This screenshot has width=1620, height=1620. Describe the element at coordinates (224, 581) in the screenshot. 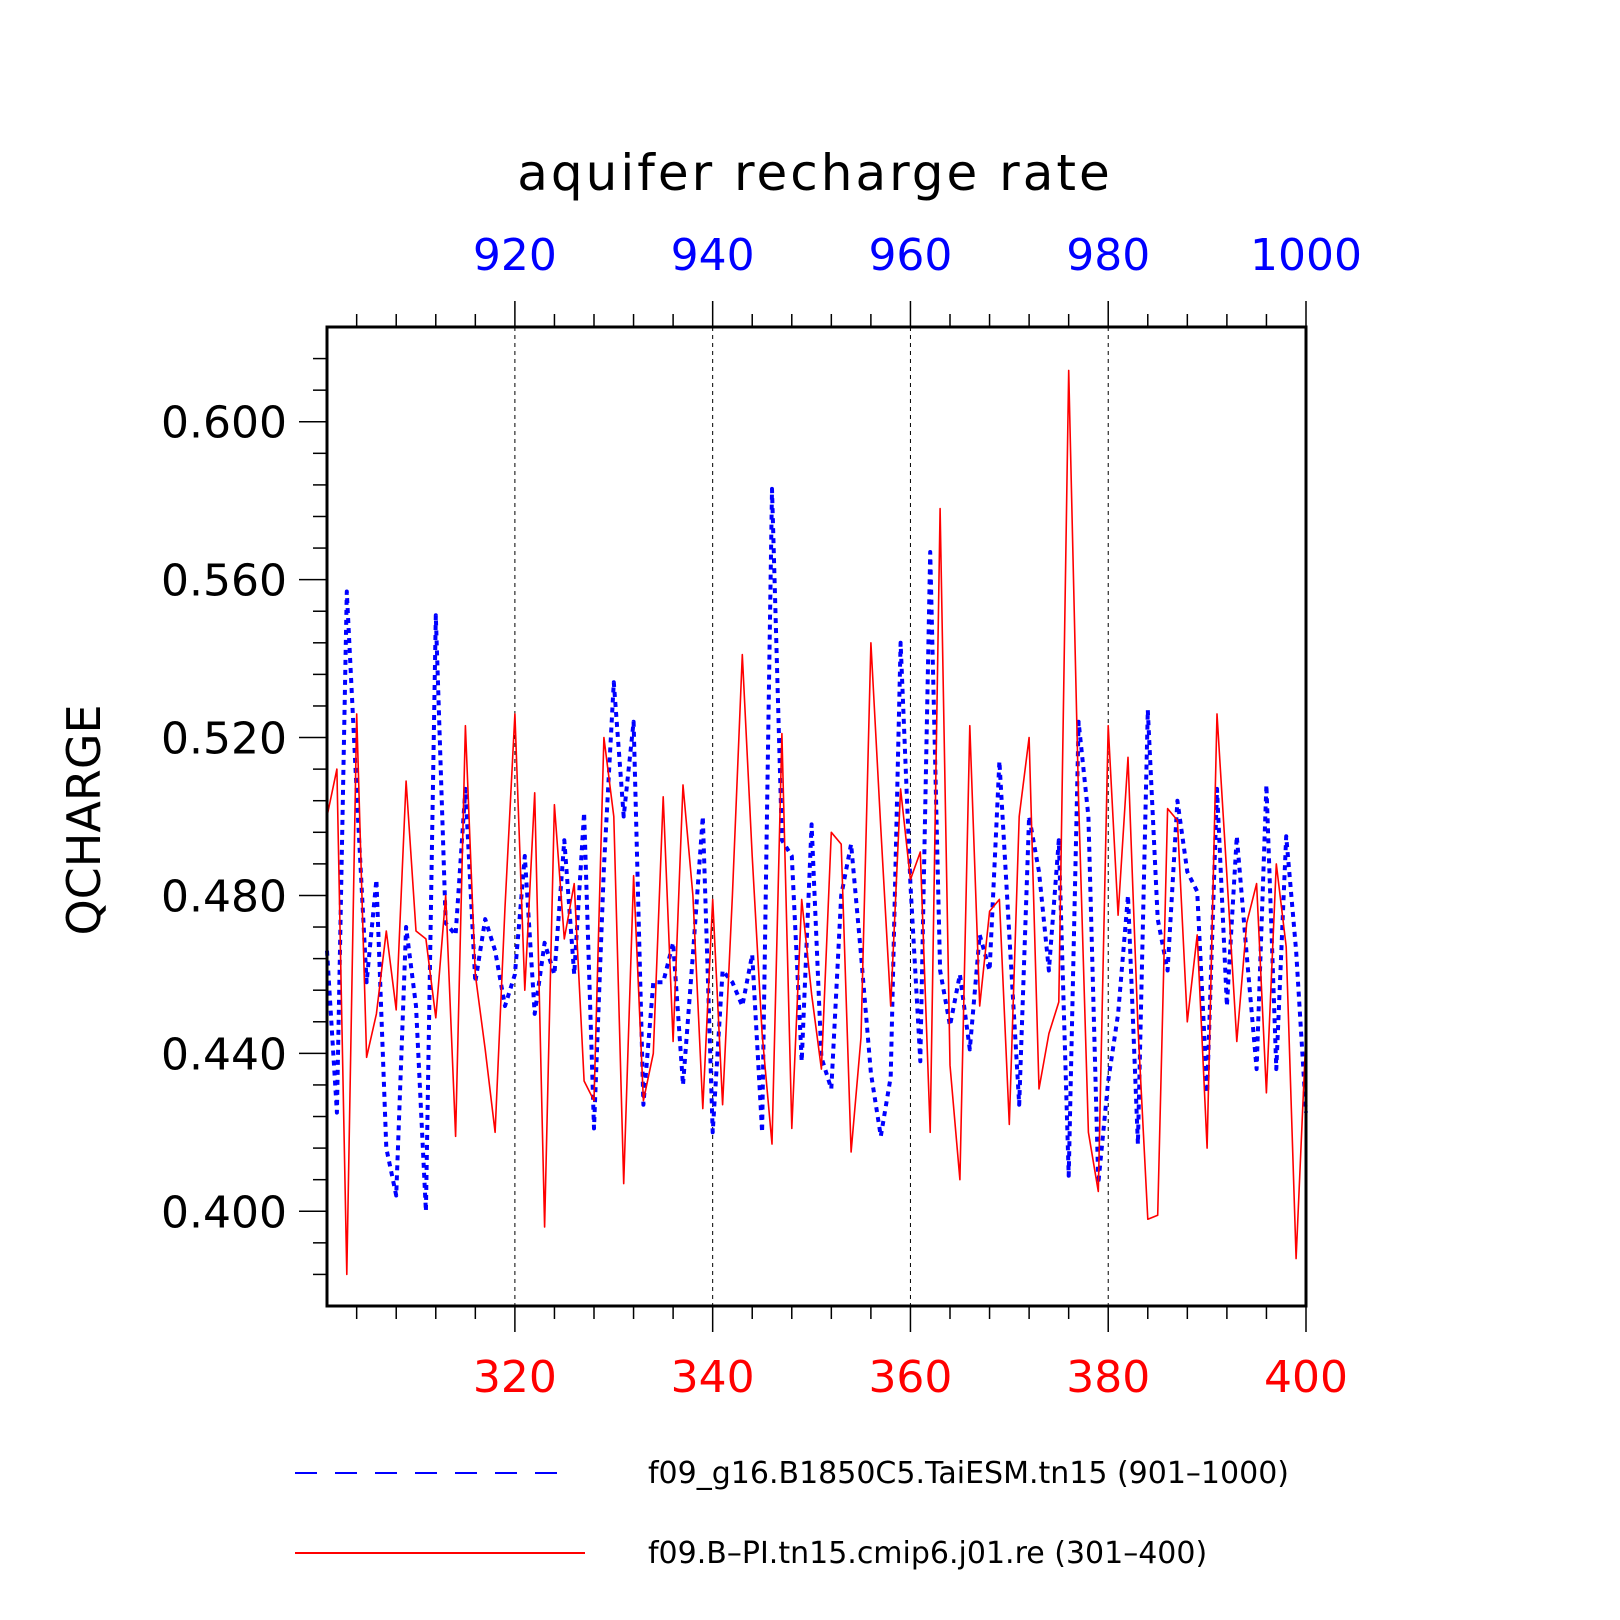

I see `y-tick-label: 0.560` at that location.